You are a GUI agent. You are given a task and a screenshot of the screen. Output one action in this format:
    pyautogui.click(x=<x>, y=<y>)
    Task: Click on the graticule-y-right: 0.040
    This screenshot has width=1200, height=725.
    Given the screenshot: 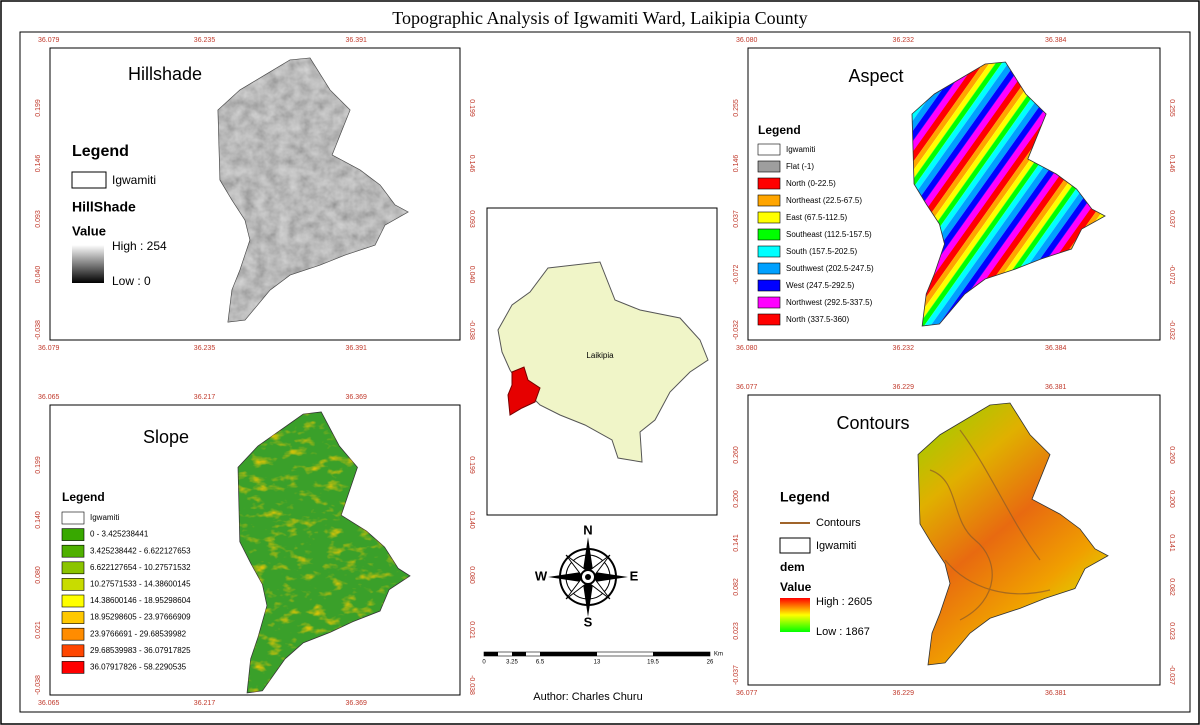 What is the action you would take?
    pyautogui.click(x=471, y=275)
    